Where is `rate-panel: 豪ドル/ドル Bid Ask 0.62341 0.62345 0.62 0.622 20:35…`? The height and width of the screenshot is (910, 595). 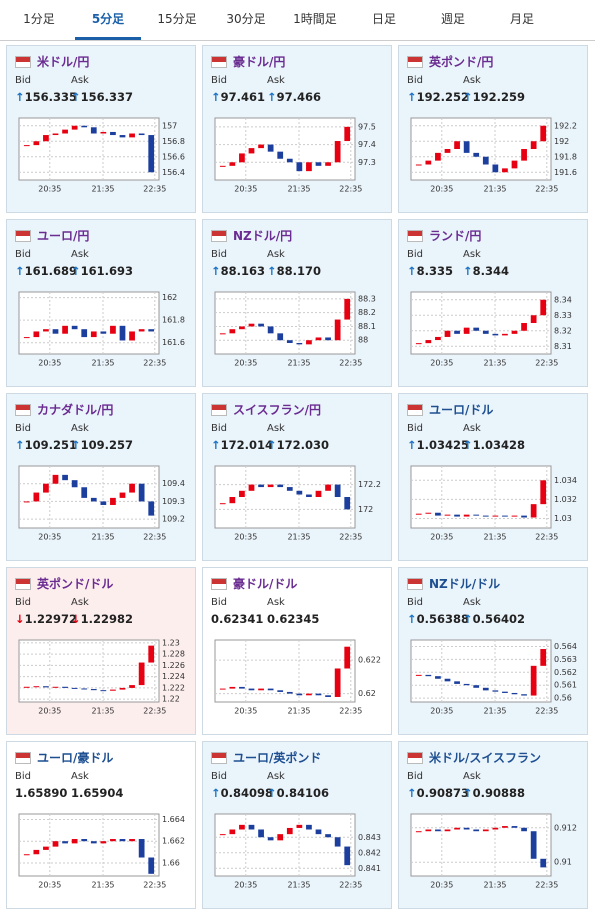
rate-panel: 豪ドル/ドル Bid Ask 0.62341 0.62345 0.62 0.622 20:35… is located at coordinates (297, 651).